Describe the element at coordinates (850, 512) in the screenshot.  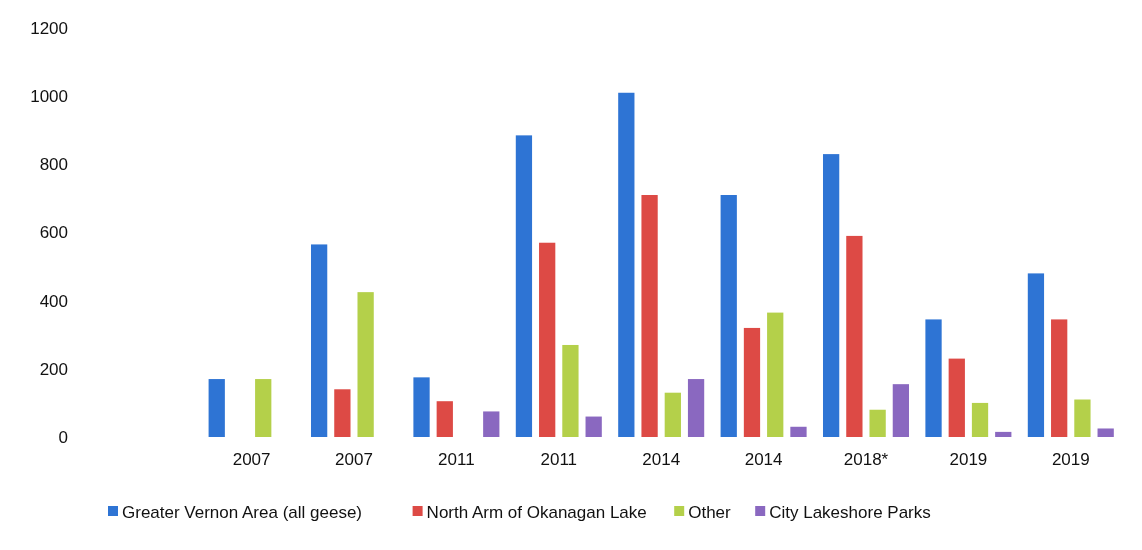
I see `legend-label: City Lakeshore Parks` at that location.